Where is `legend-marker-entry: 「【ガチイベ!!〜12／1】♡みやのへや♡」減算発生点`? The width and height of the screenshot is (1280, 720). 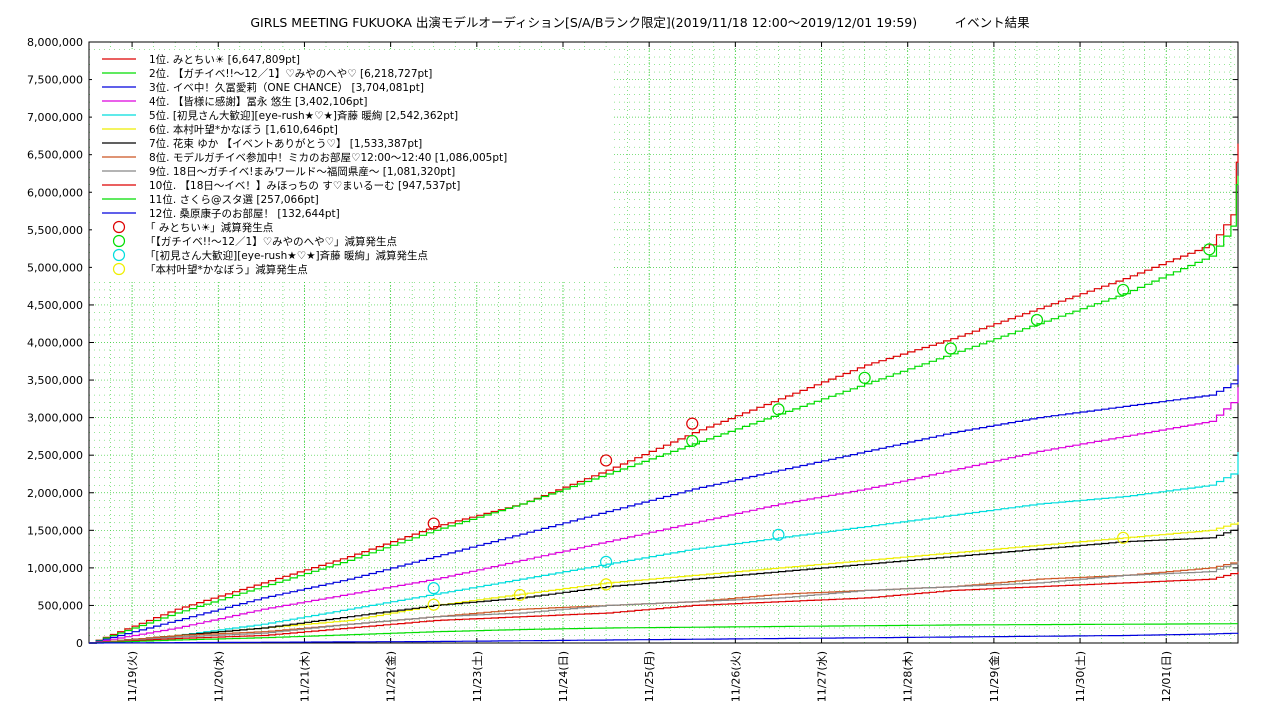 legend-marker-entry: 「【ガチイベ!!〜12／1】♡みやのへや♡」減算発生点 is located at coordinates (271, 241).